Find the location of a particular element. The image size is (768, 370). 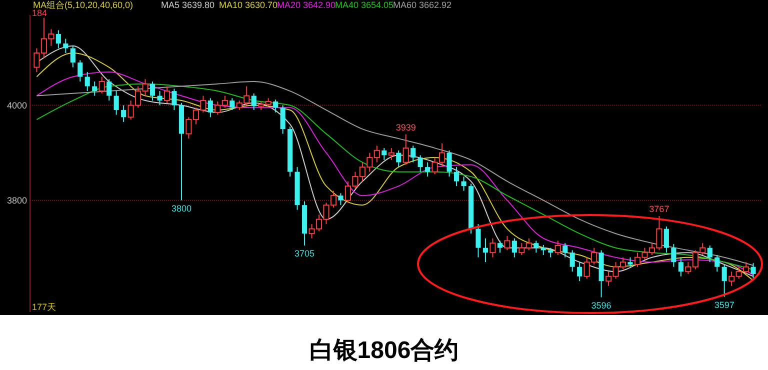

annotation: 3939 is located at coordinates (406, 127).